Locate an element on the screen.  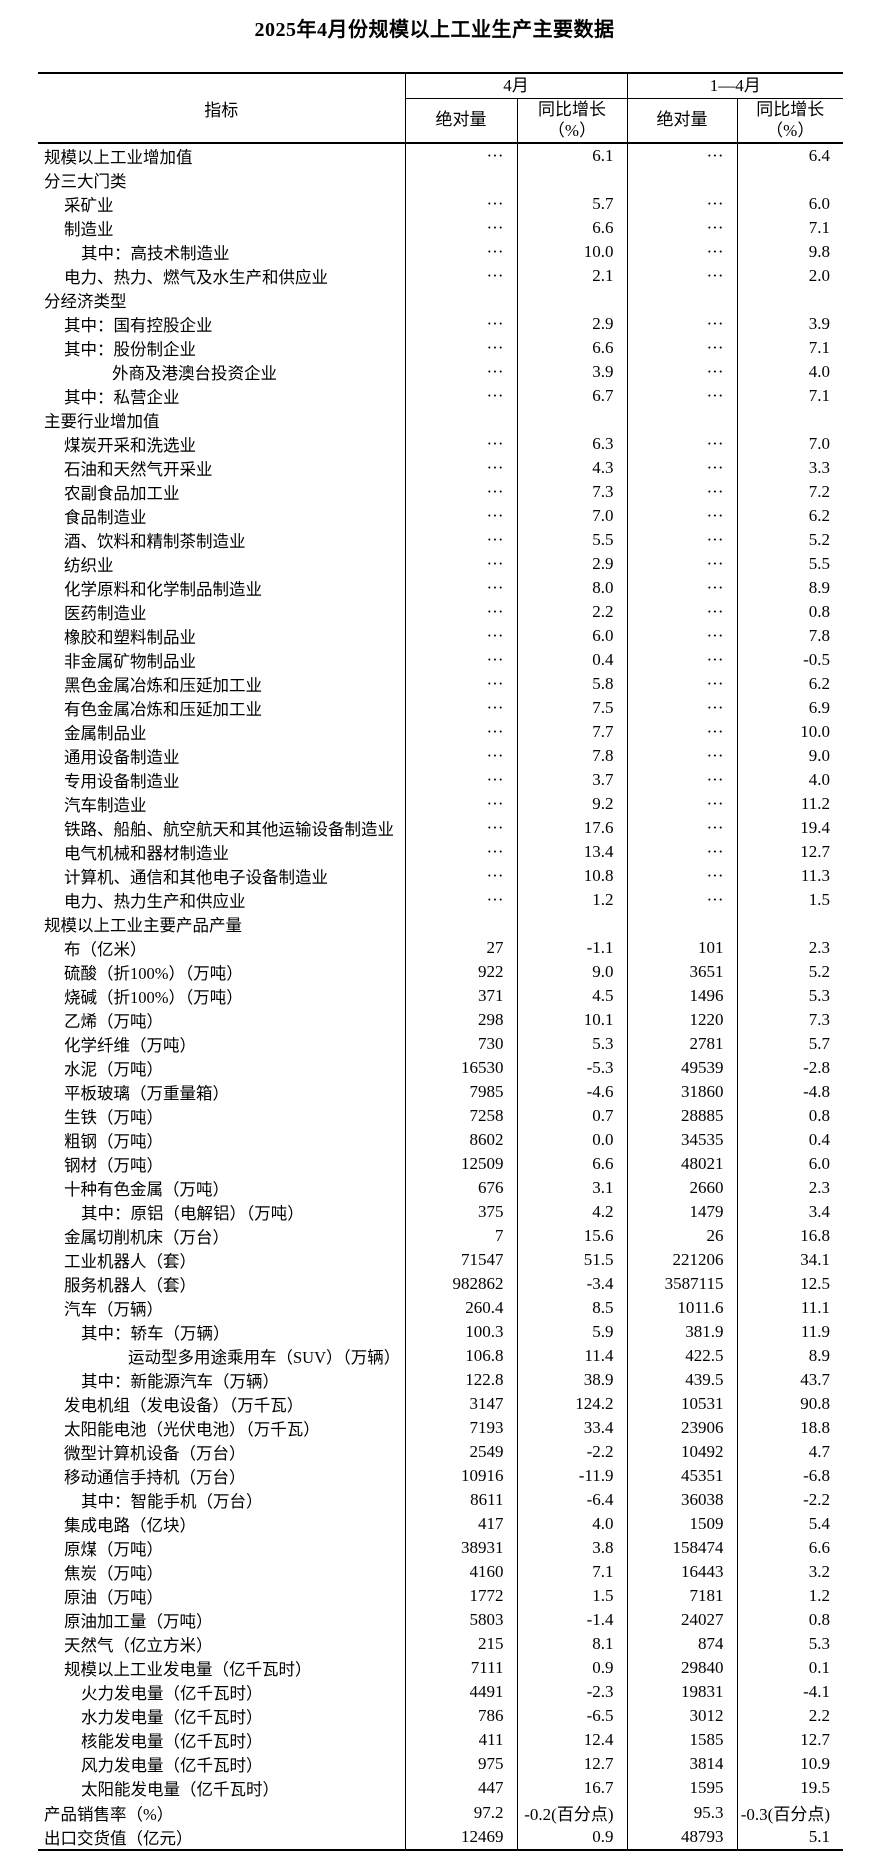
indicator-label: 金属切削机床（万台） is located at coordinates (222, 1236).